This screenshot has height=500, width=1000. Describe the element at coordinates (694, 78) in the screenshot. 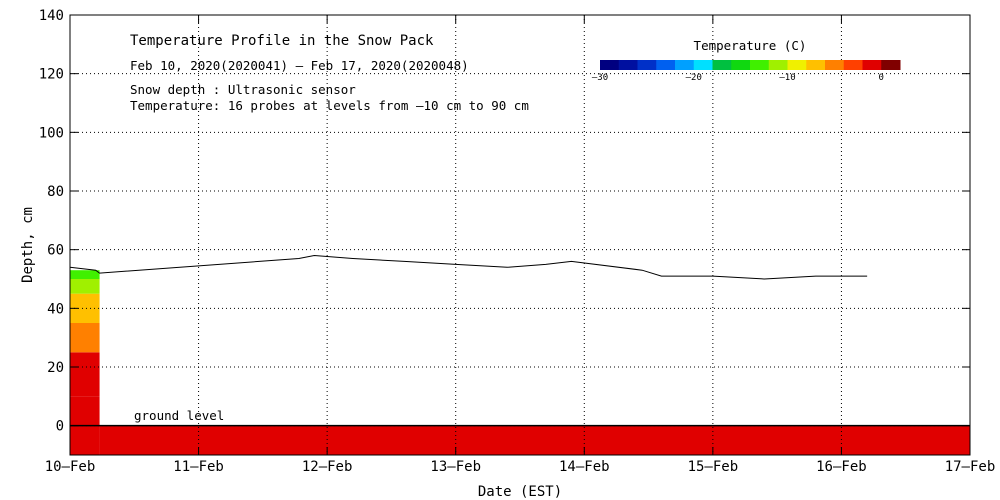

I see `colorbar-tick-label: –20` at that location.